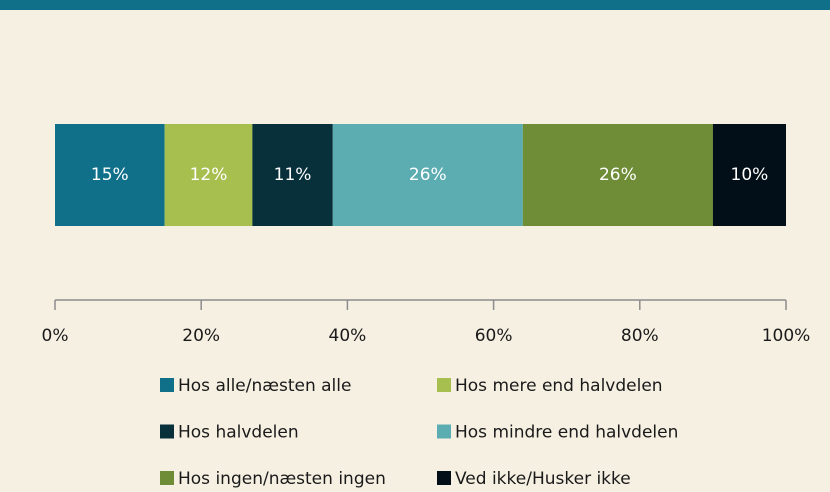 Image resolution: width=830 pixels, height=492 pixels. I want to click on legend-label: Hos alle/næsten alle, so click(264, 386).